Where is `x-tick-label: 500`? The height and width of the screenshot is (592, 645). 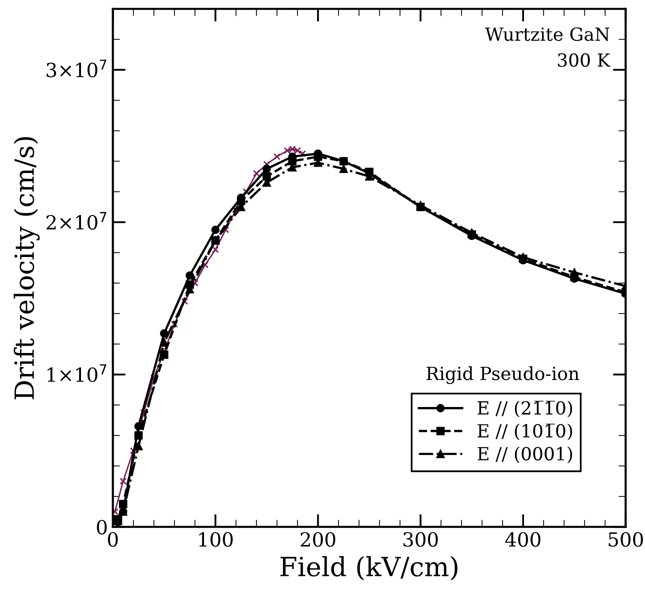
x-tick-label: 500 is located at coordinates (625, 539).